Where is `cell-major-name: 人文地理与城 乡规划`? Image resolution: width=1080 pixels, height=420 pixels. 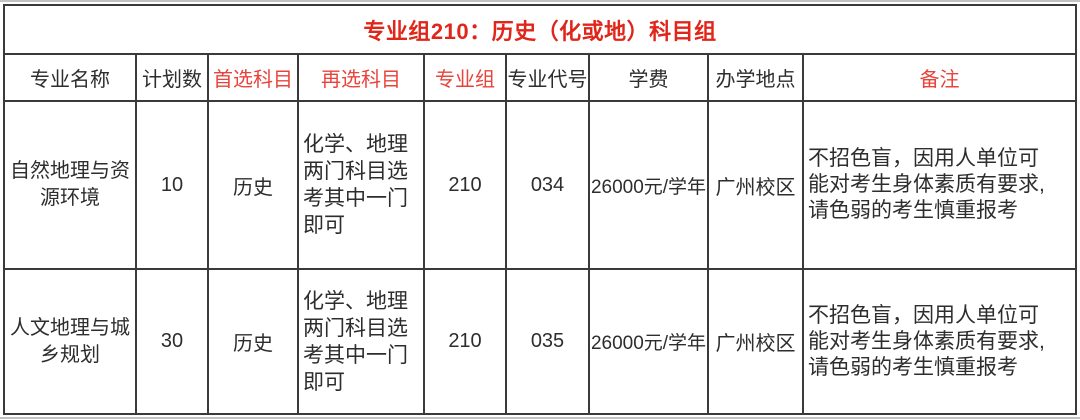
cell-major-name: 人文地理与城 乡规划 is located at coordinates (70, 341).